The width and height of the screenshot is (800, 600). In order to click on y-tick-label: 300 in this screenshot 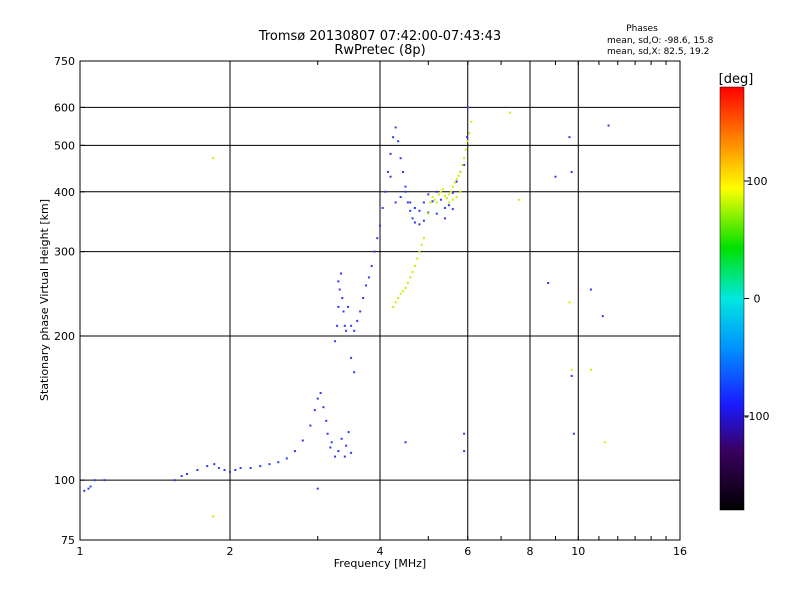, I will do `click(64, 252)`.